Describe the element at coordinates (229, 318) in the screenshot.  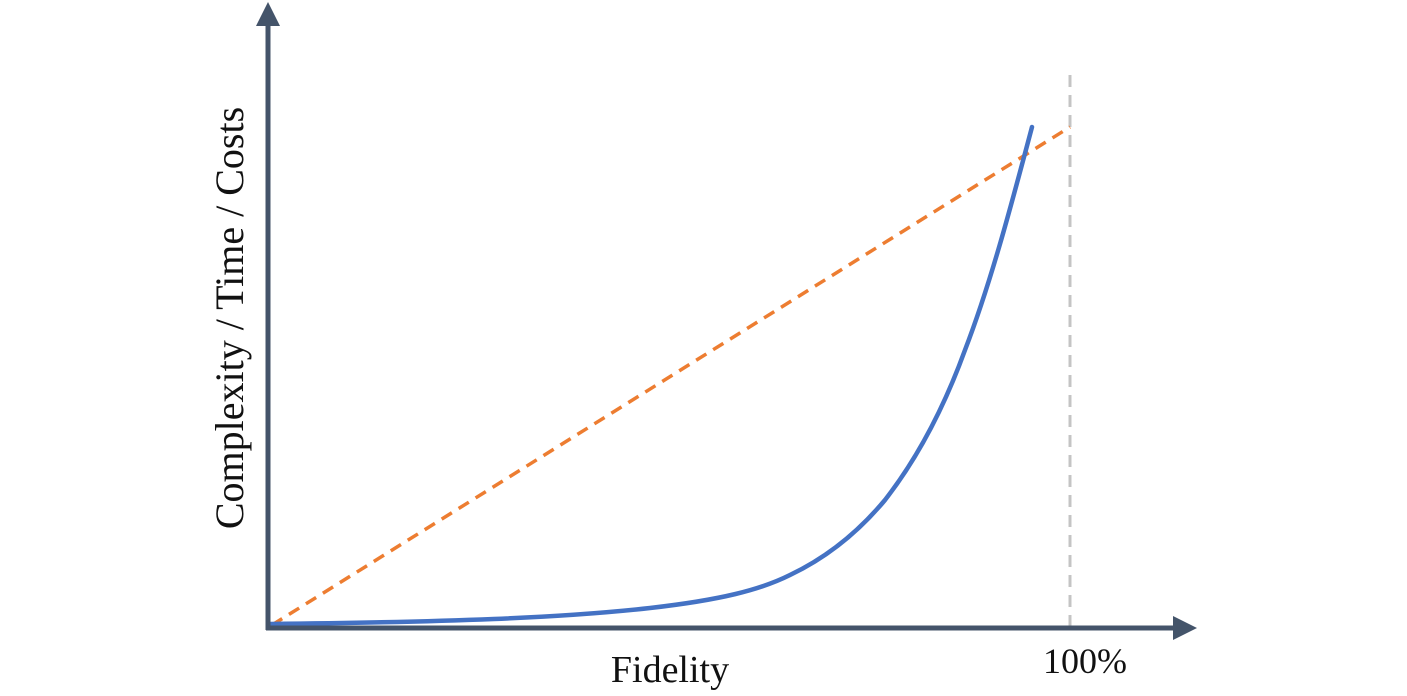
I see `y-axis-label: Complexity / Time / Costs` at that location.